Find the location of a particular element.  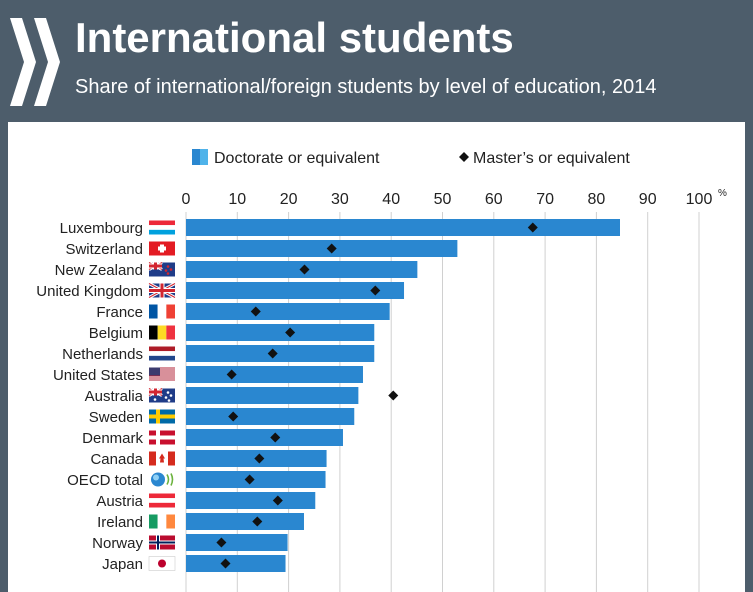

page-title: International students is located at coordinates (294, 37).